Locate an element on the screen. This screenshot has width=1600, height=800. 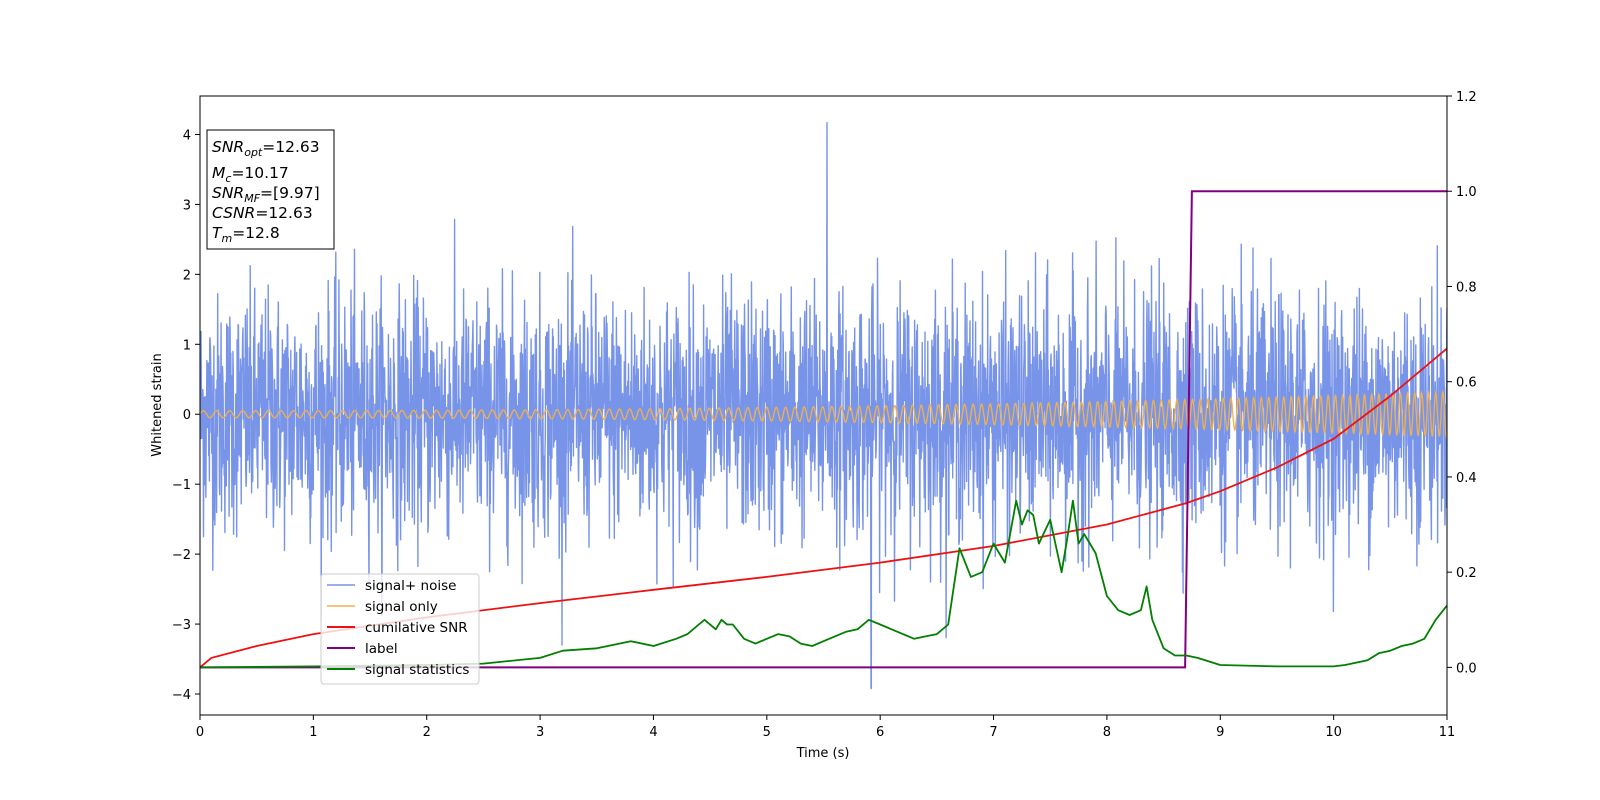
y-left-tick-label: 3 is located at coordinates (187, 205).